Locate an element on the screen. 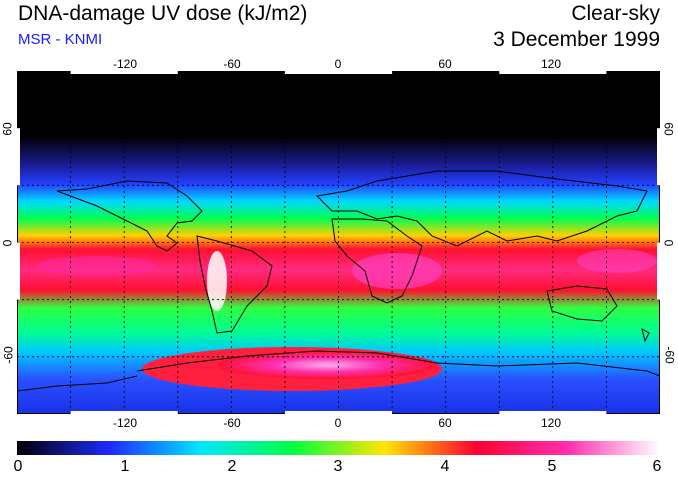  color-scale-label: 1 is located at coordinates (125, 466).